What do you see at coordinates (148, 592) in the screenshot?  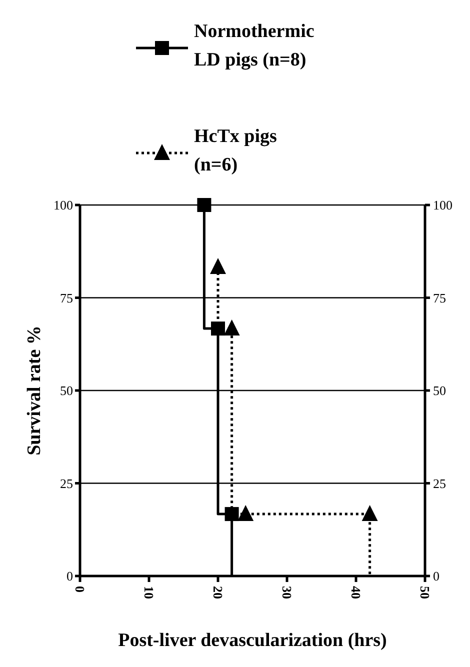 I see `x-tick-label: 10` at bounding box center [148, 592].